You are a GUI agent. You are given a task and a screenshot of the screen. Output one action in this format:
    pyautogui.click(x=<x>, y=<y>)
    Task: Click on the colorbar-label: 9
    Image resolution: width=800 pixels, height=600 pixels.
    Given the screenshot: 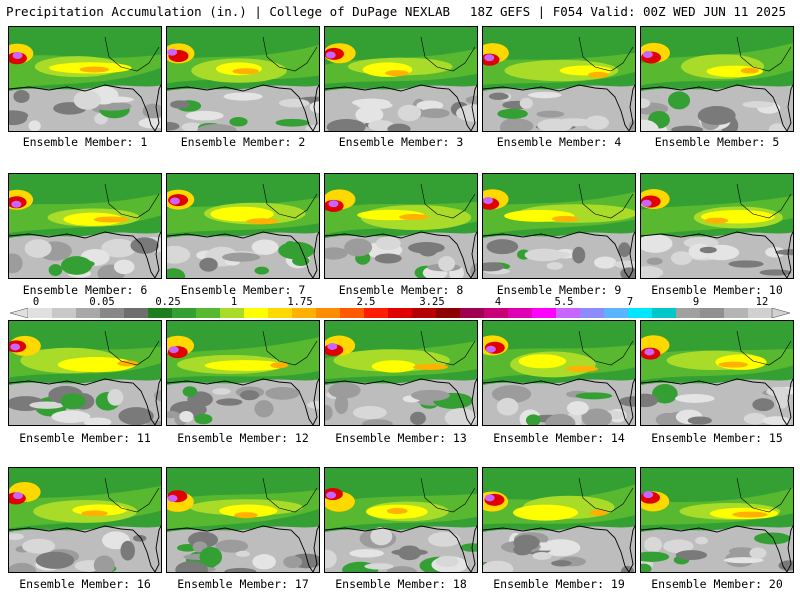 What is the action you would take?
    pyautogui.click(x=696, y=302)
    